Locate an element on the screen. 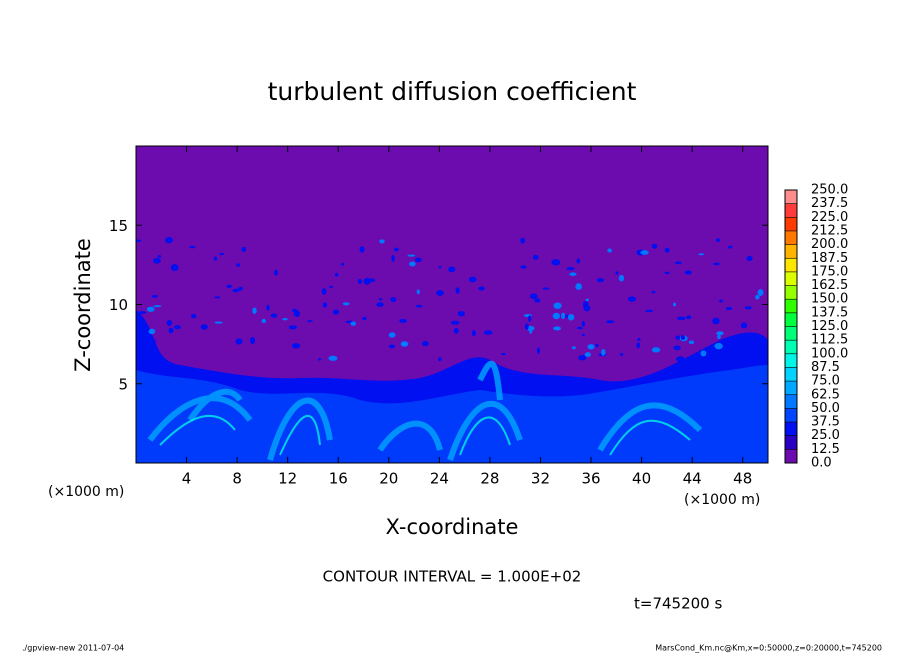 This screenshot has width=904, height=654. time-label: t=745200 s is located at coordinates (678, 604).